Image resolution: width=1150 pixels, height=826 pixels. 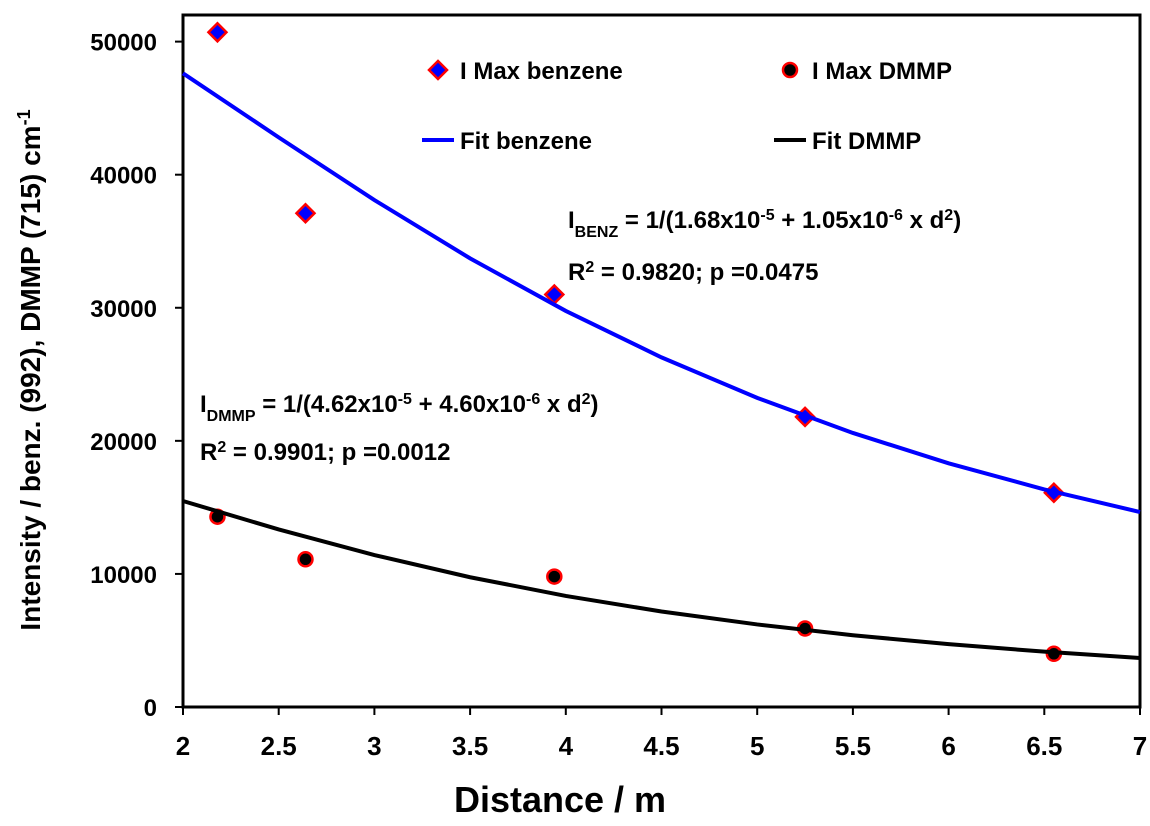 What do you see at coordinates (470, 746) in the screenshot?
I see `x-tick-label: 3.5` at bounding box center [470, 746].